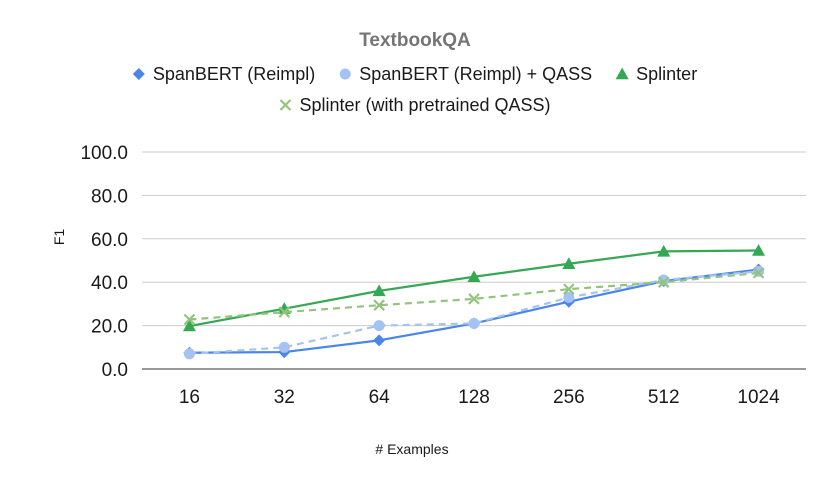 This screenshot has width=830, height=479. I want to click on x-tick-label: 256, so click(569, 397).